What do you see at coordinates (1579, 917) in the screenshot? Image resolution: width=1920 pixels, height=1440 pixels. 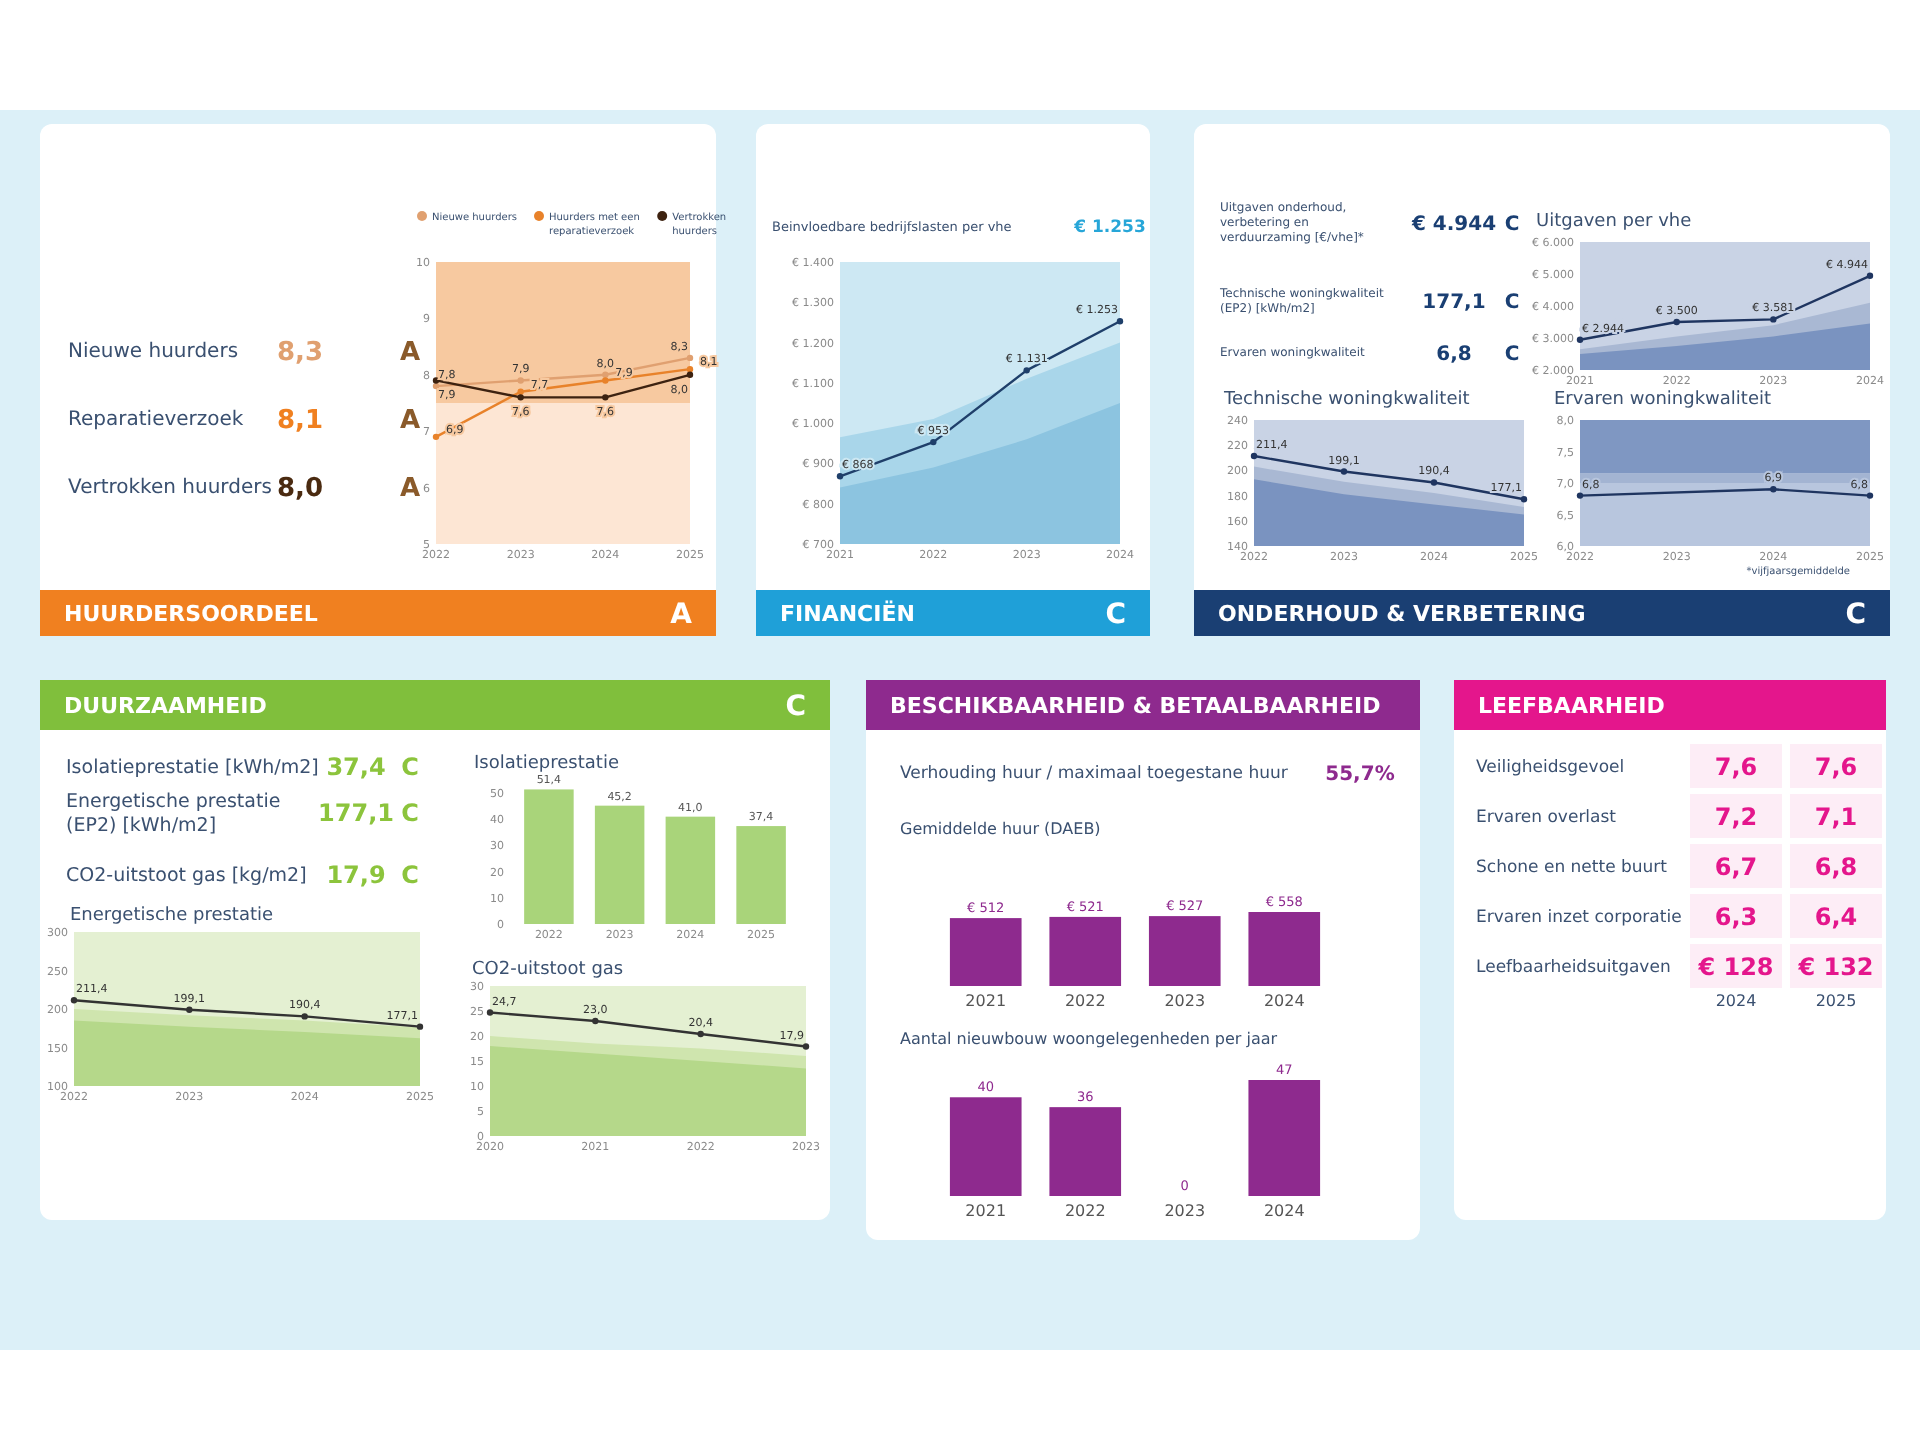 I see `y-tick-label: Ervaren inzet corporatie` at bounding box center [1579, 917].